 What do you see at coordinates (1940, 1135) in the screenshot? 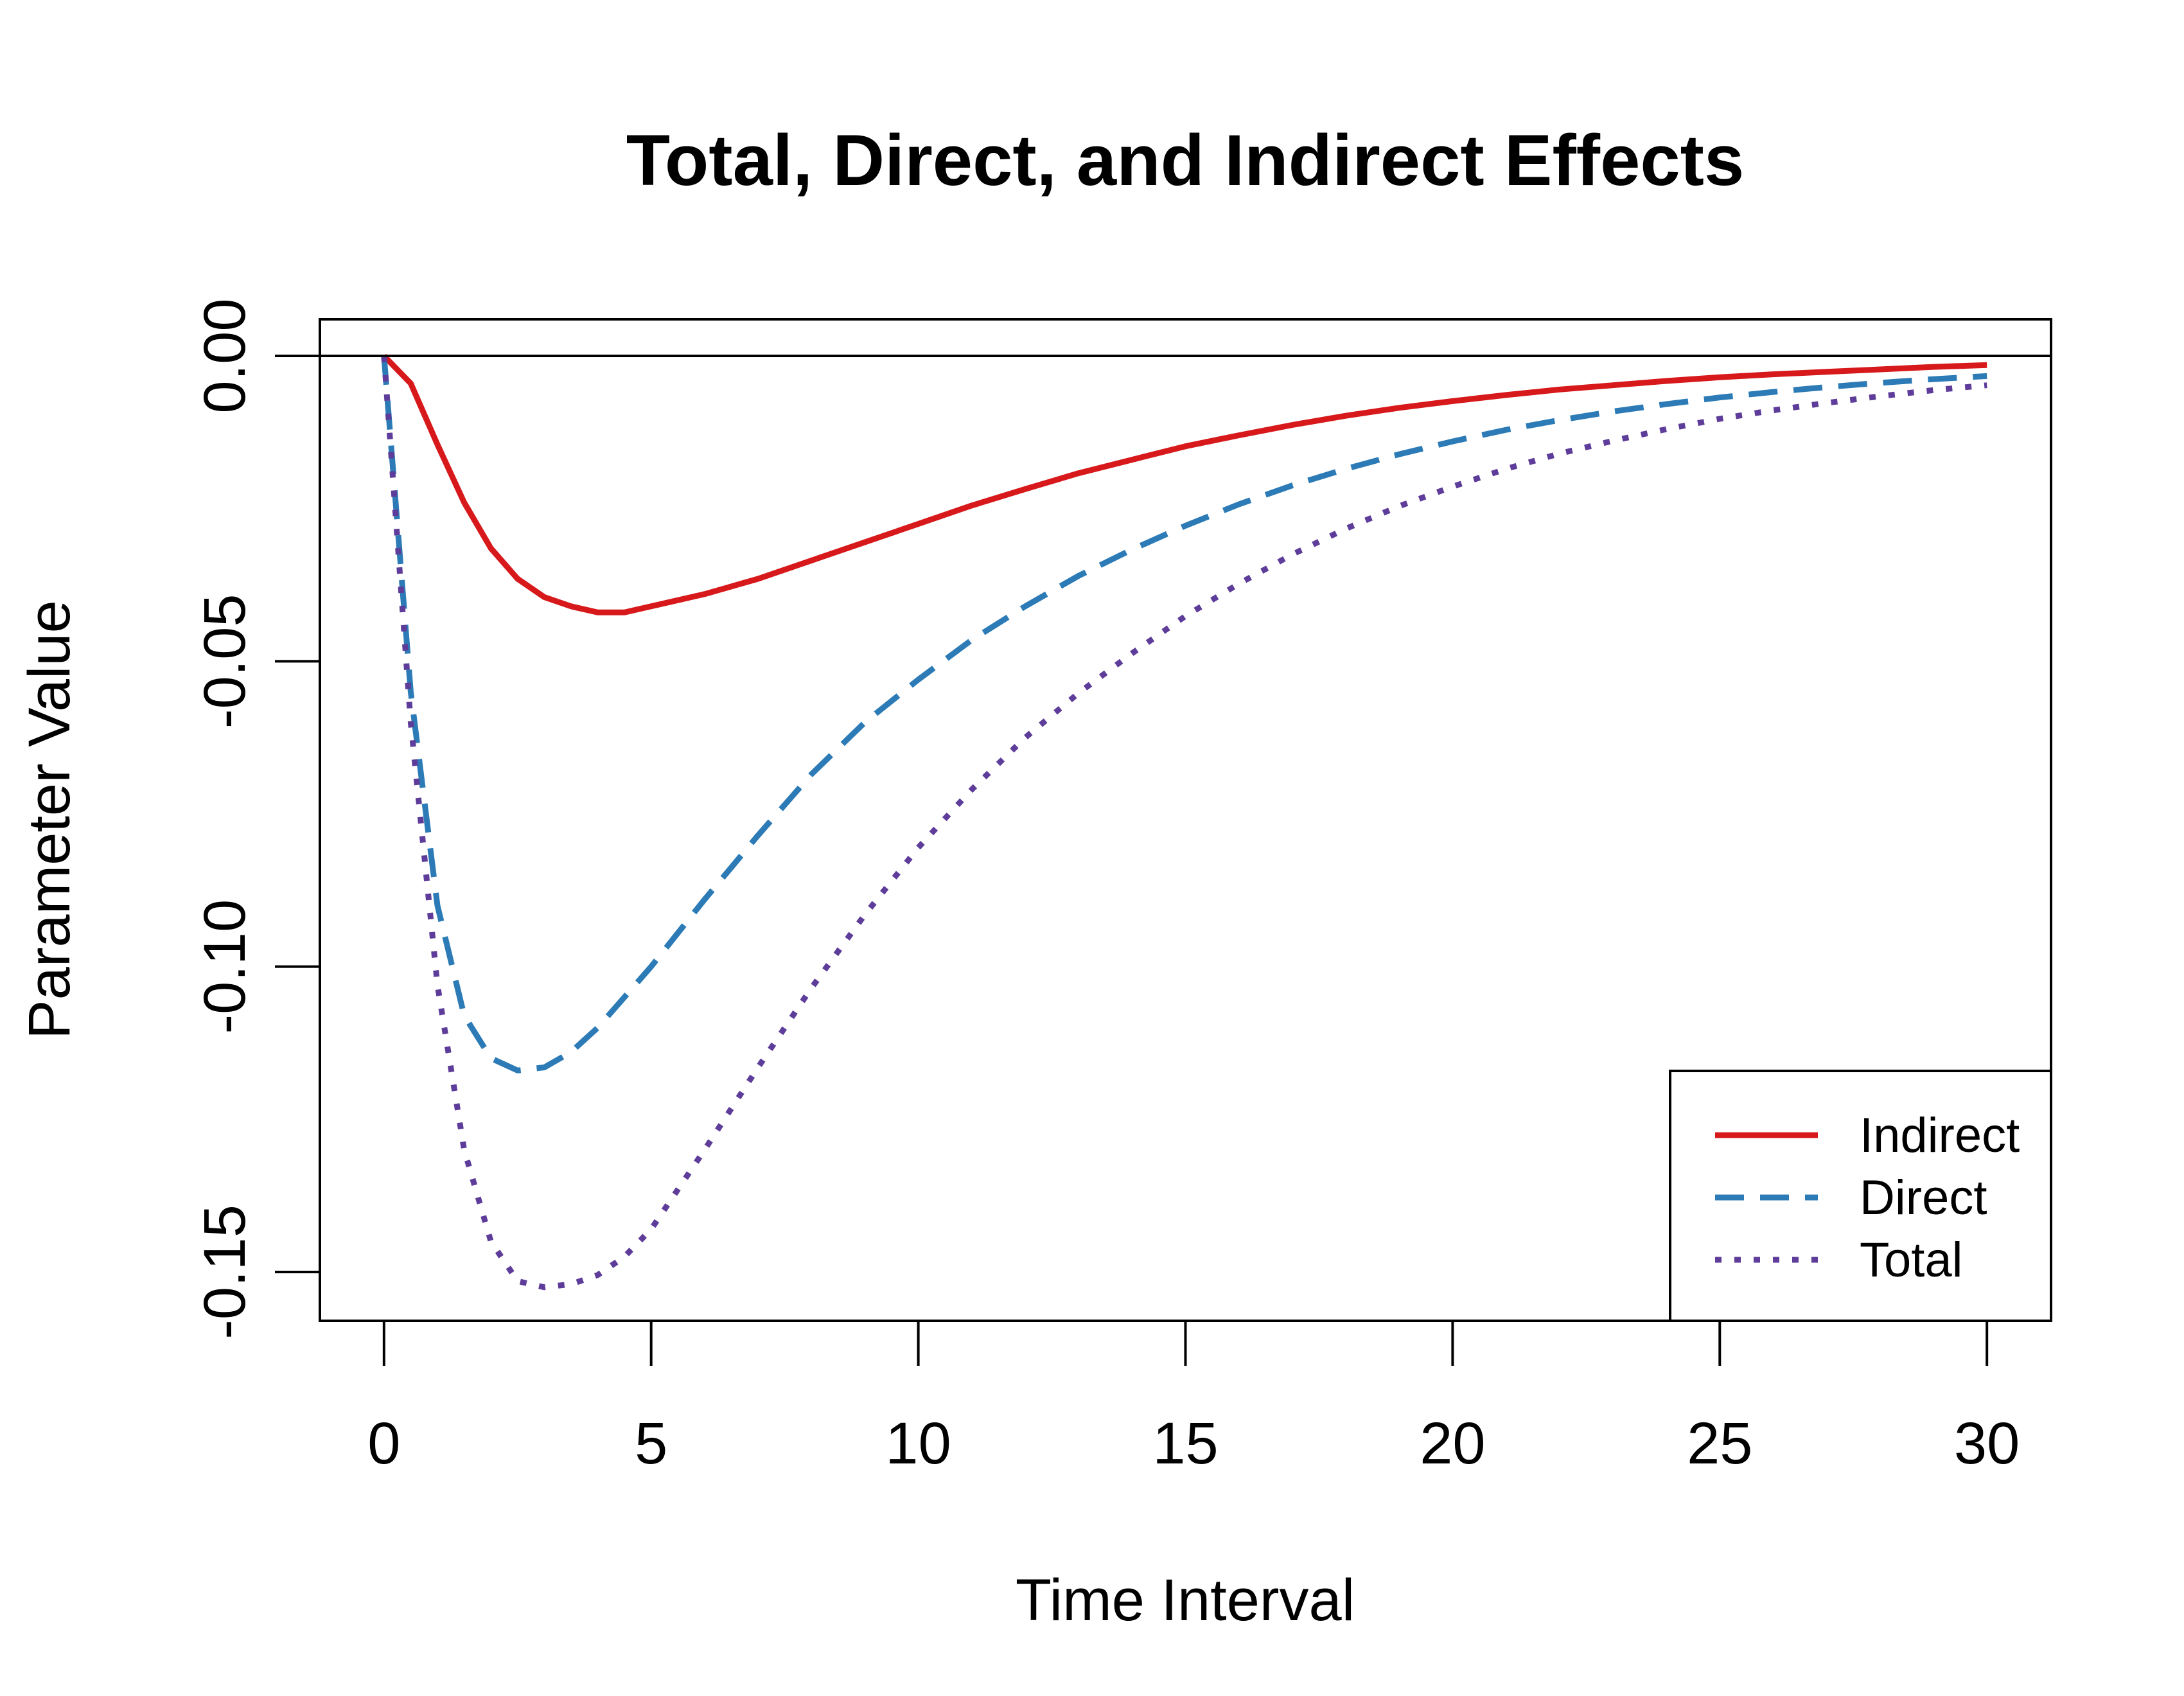
I see `legend-label-indirect: Indirect` at bounding box center [1940, 1135].